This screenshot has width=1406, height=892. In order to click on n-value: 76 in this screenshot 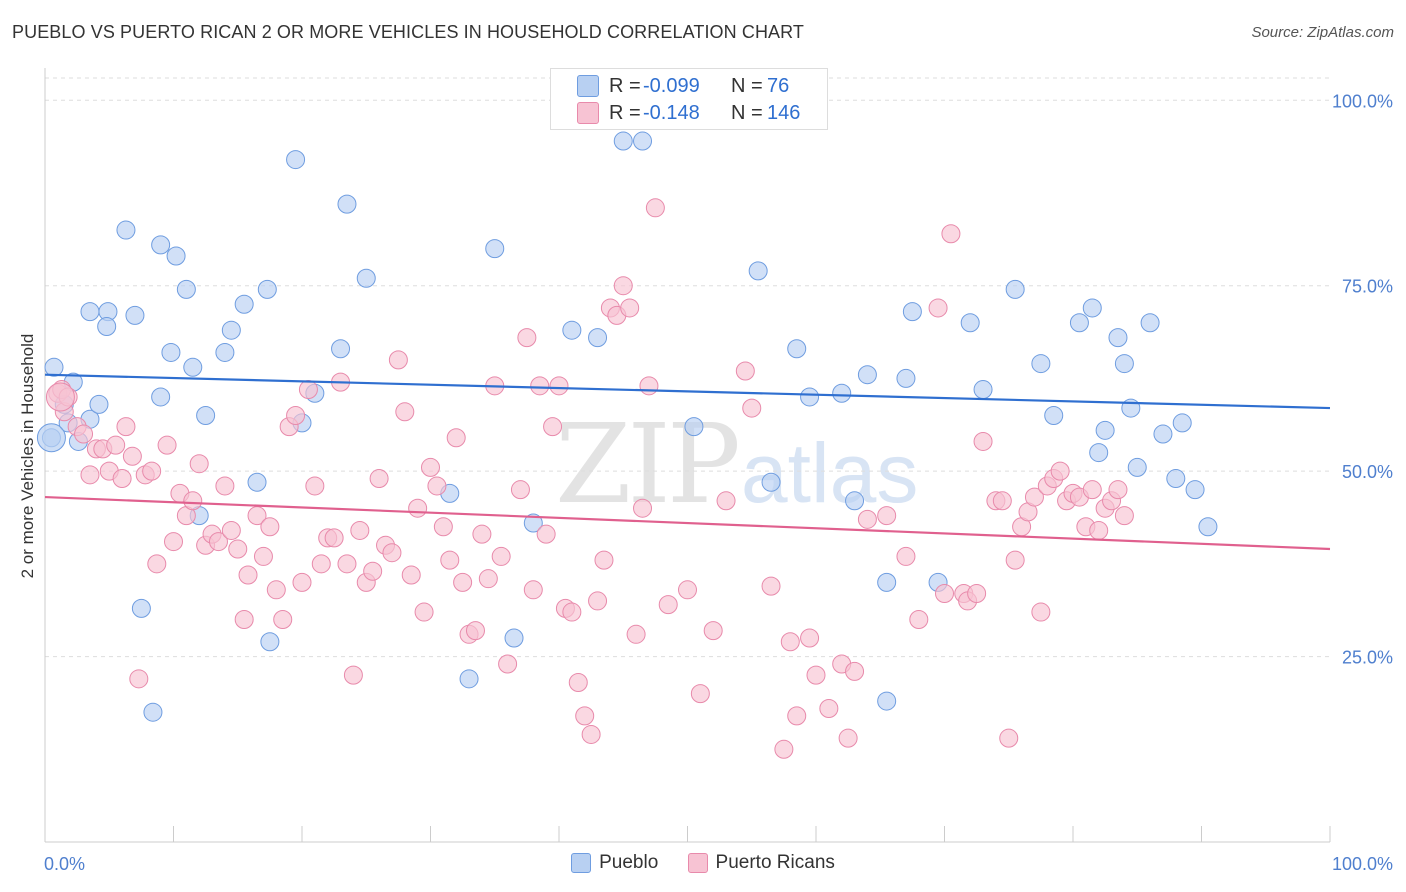, I will do `click(778, 85)`.